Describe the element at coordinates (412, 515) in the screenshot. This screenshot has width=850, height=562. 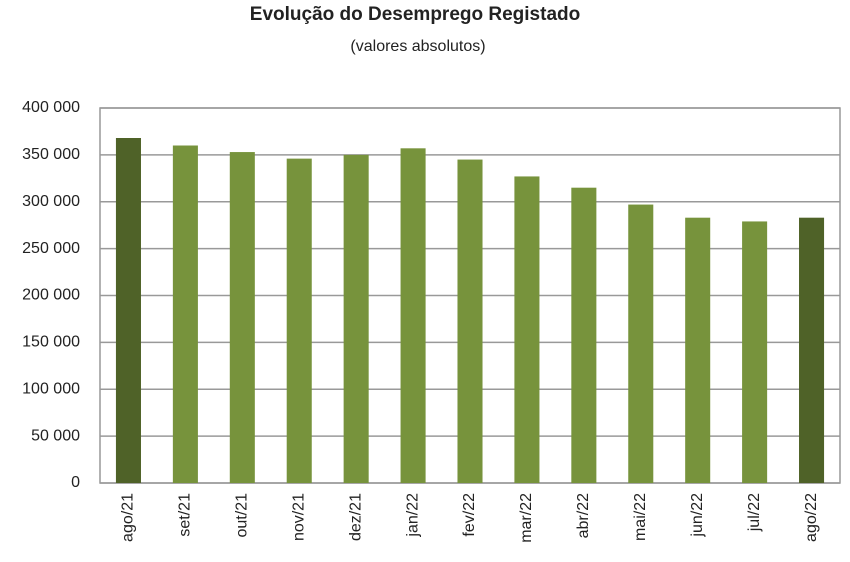
I see `x-tick-label: jan/22` at that location.